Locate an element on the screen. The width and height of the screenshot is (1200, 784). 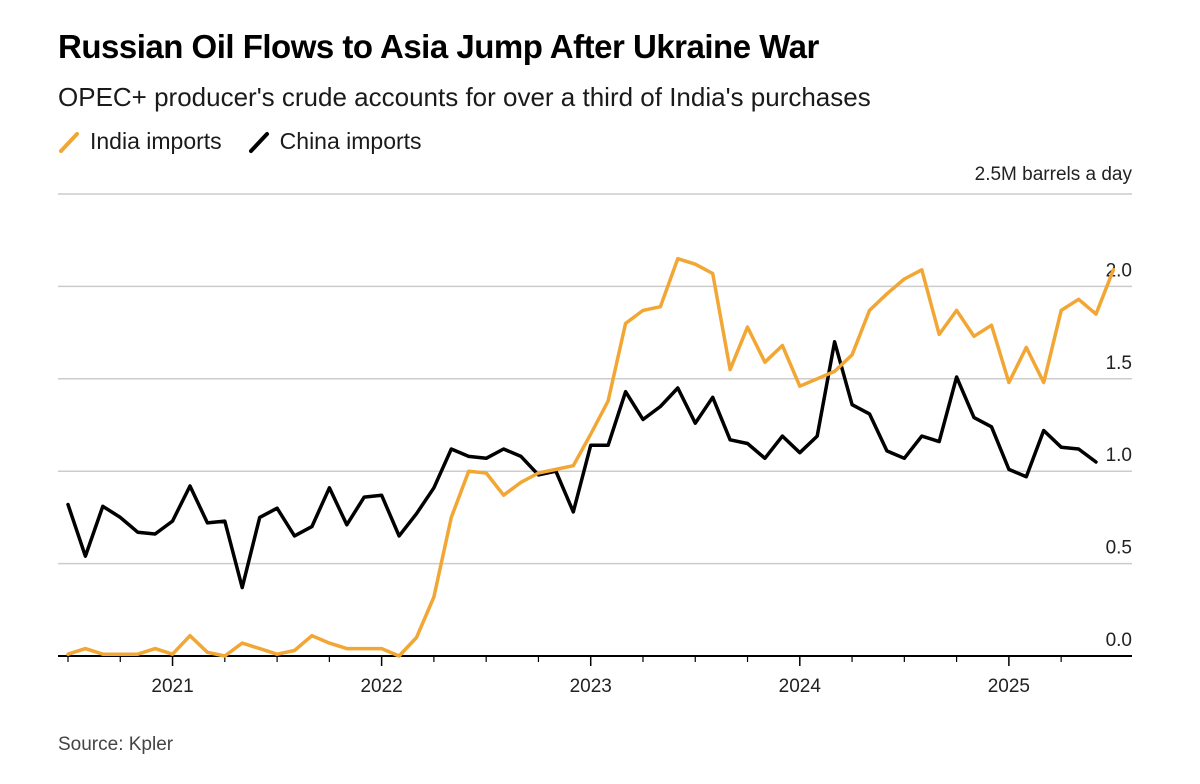
legend-item-china: China imports is located at coordinates (335, 141).